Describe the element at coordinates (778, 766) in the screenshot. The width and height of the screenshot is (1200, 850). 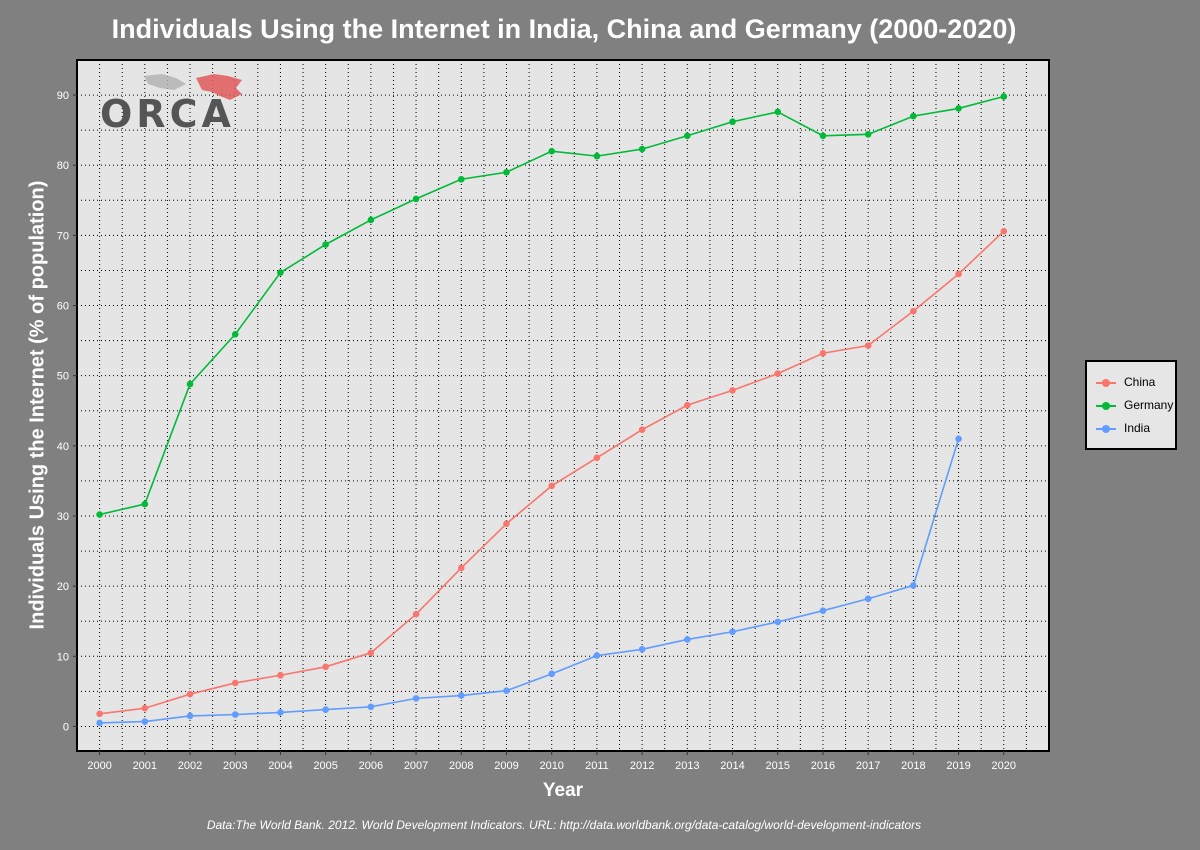
I see `x-tick-label: 2015` at that location.